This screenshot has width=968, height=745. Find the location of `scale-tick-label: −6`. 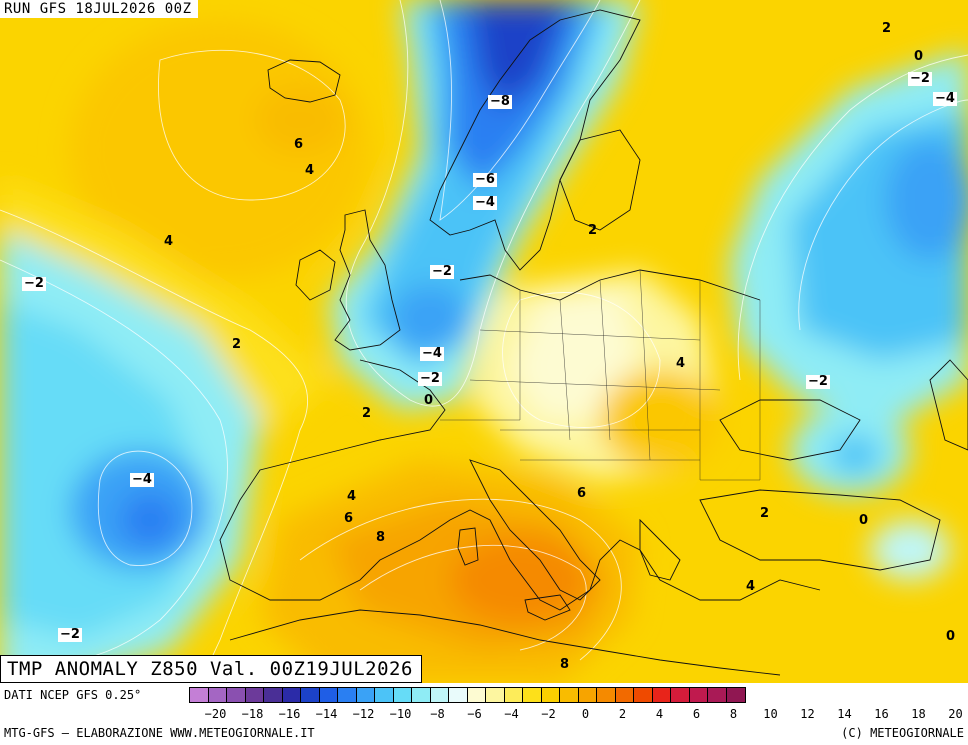

scale-tick-label: −6 is located at coordinates (474, 714).